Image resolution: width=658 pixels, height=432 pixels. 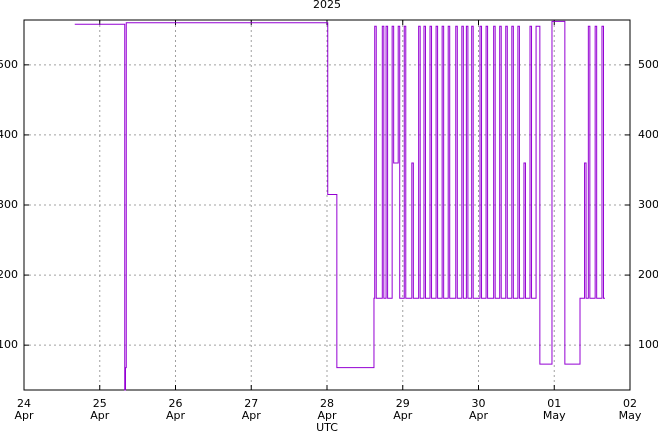 I want to click on x-tick-label: 28 Apr, so click(x=327, y=409).